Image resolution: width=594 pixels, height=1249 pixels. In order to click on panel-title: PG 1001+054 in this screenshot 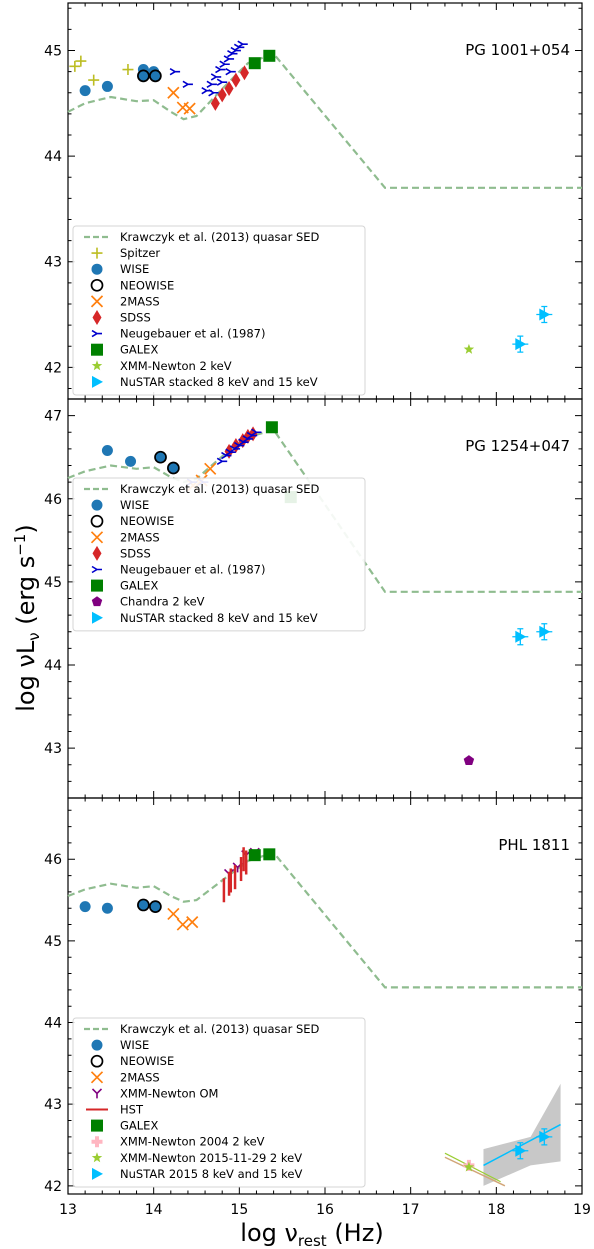, I will do `click(517, 50)`.